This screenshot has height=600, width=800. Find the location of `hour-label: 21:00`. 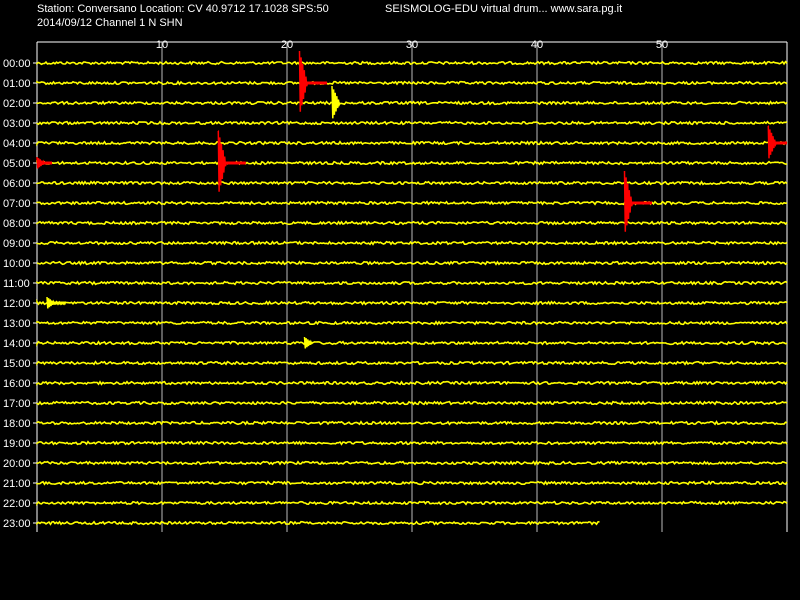

hour-label: 21:00 is located at coordinates (17, 484).